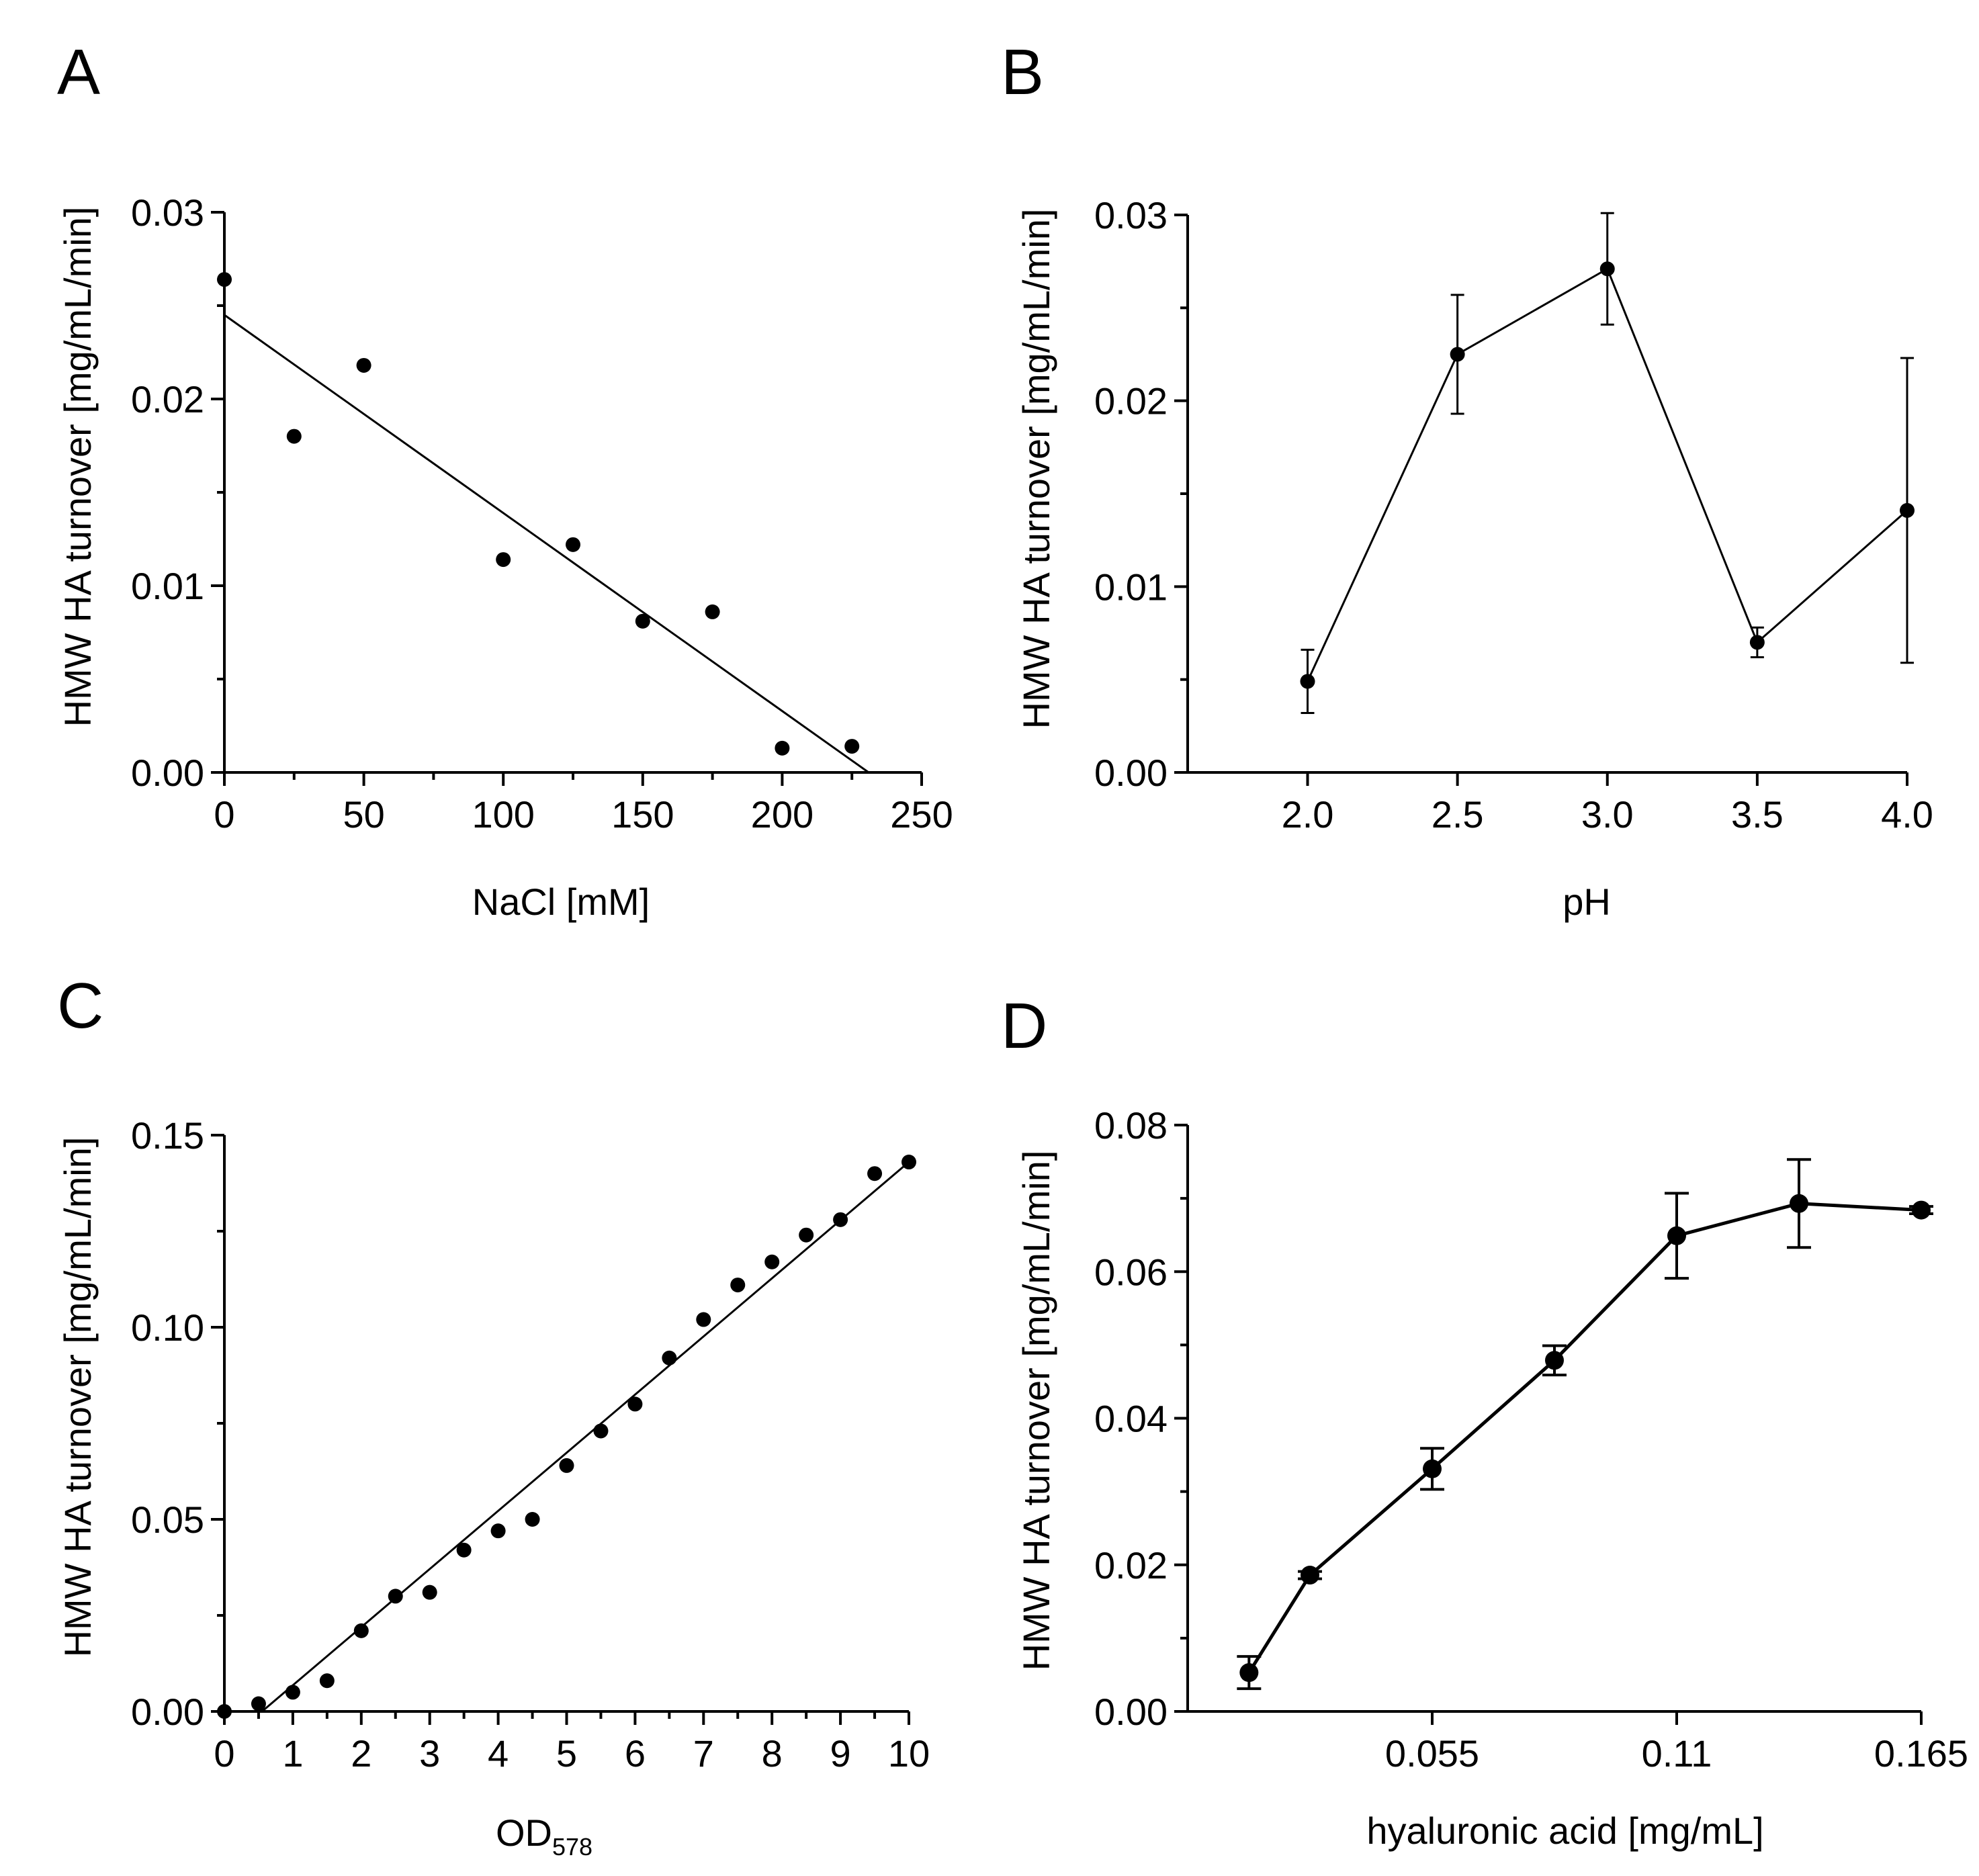 This screenshot has height=1876, width=1979. What do you see at coordinates (1022, 72) in the screenshot?
I see `panel-b-label: B` at bounding box center [1022, 72].